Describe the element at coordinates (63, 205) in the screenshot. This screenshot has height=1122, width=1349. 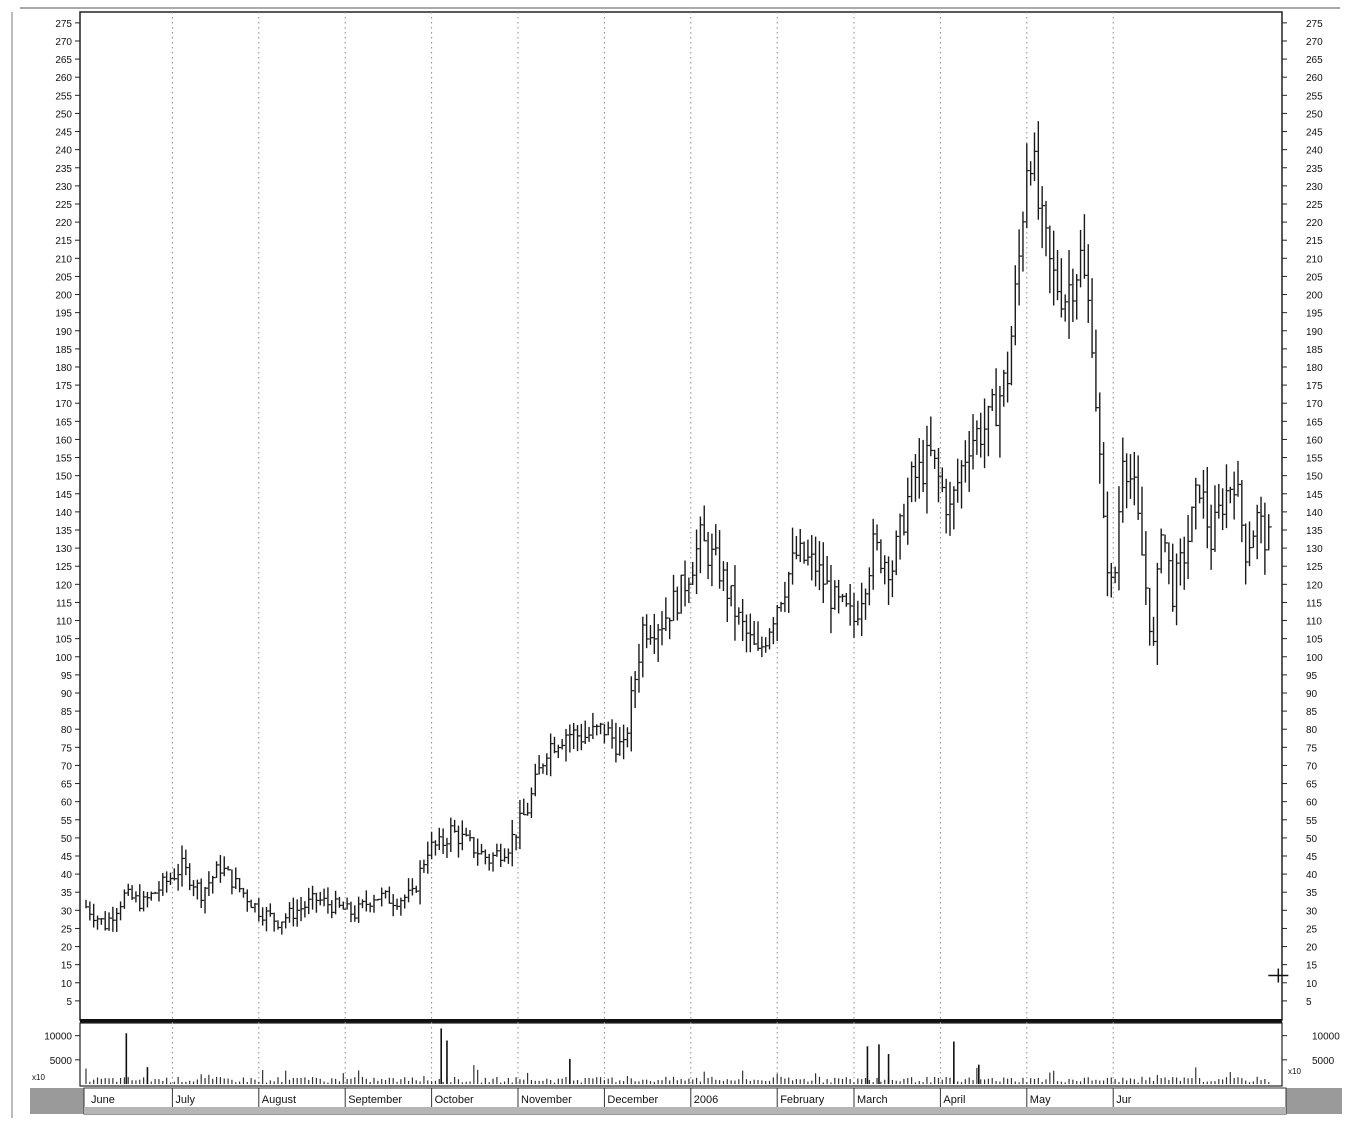
I see `left-tick-label: 225` at that location.